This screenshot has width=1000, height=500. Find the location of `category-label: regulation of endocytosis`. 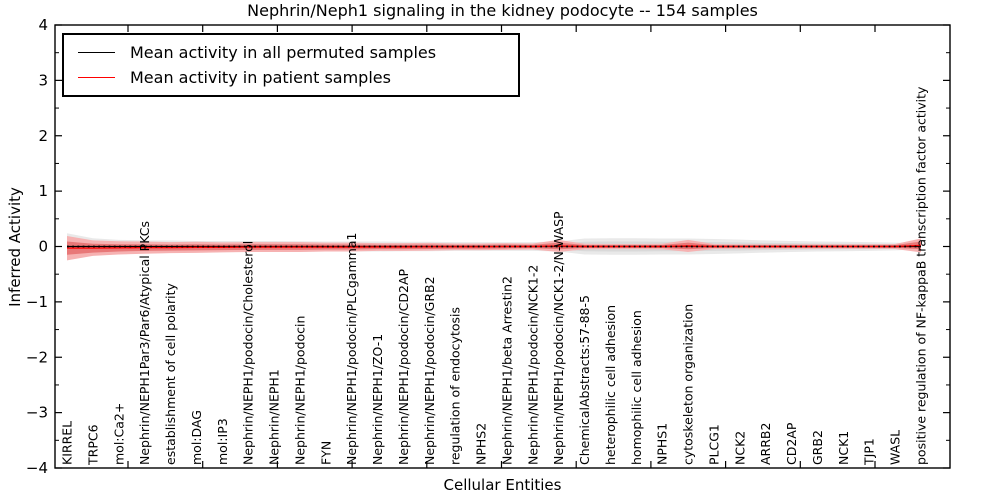

category-label: regulation of endocytosis is located at coordinates (455, 386).